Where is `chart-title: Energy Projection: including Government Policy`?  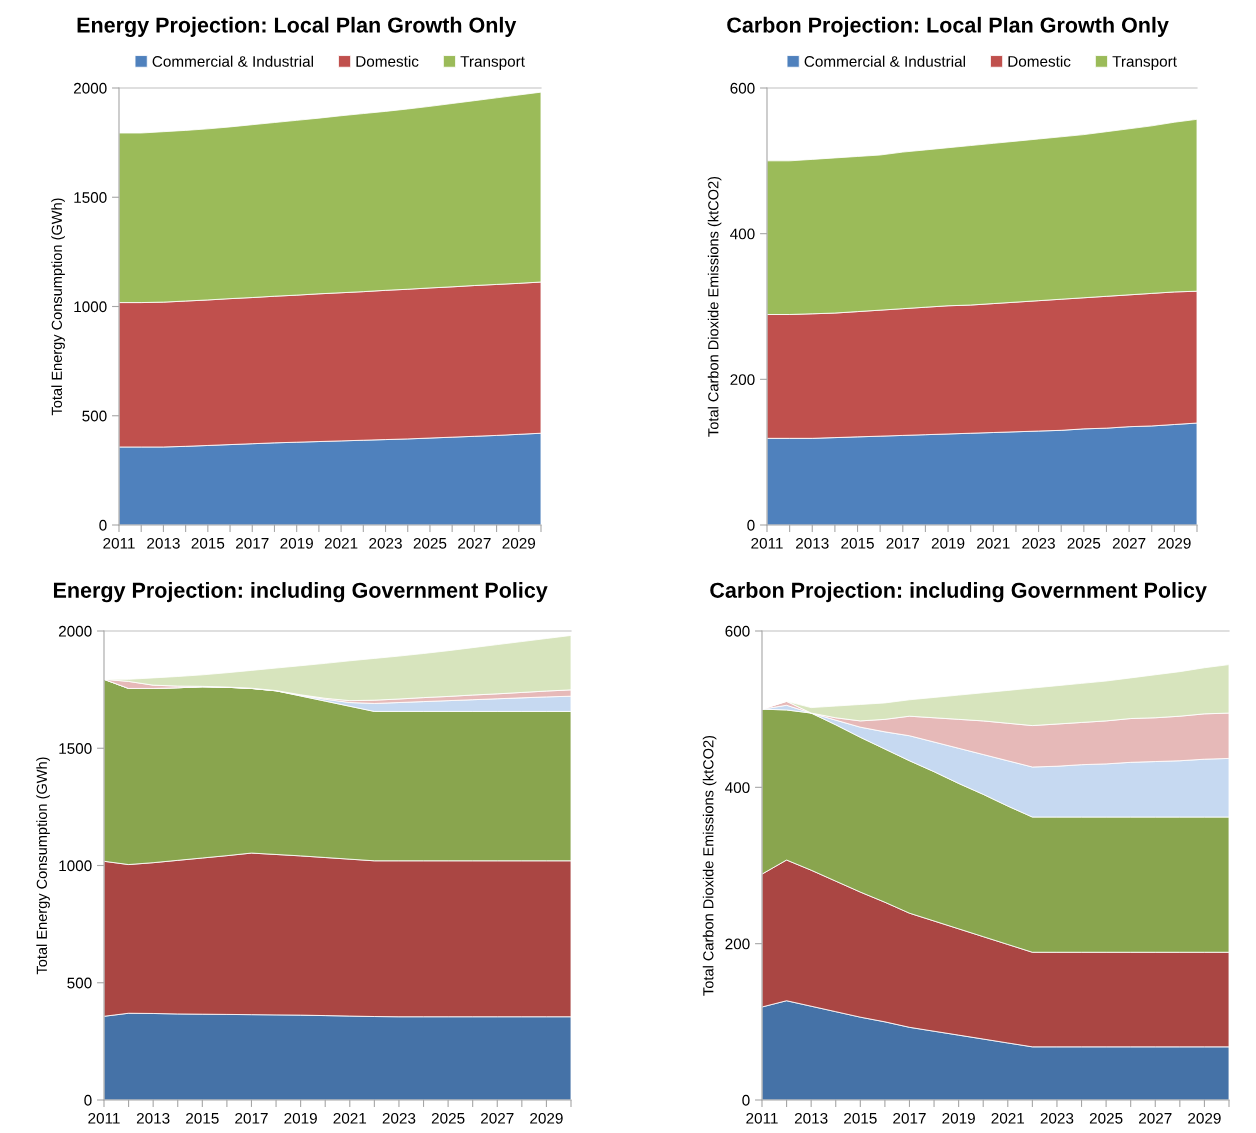 chart-title: Energy Projection: including Government Policy is located at coordinates (300, 592).